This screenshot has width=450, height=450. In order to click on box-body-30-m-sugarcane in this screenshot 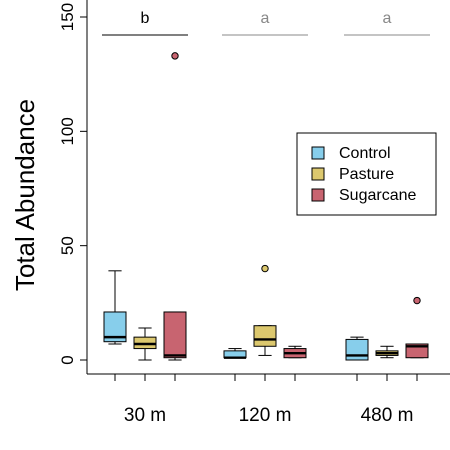, I will do `click(175, 335)`.